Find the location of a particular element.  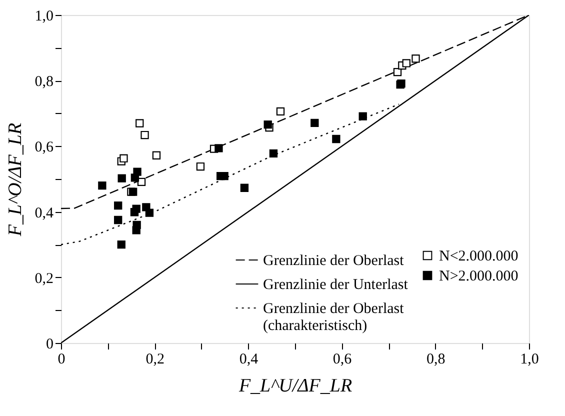

legend-label: Grenzlinie der Oberlast is located at coordinates (334, 261).